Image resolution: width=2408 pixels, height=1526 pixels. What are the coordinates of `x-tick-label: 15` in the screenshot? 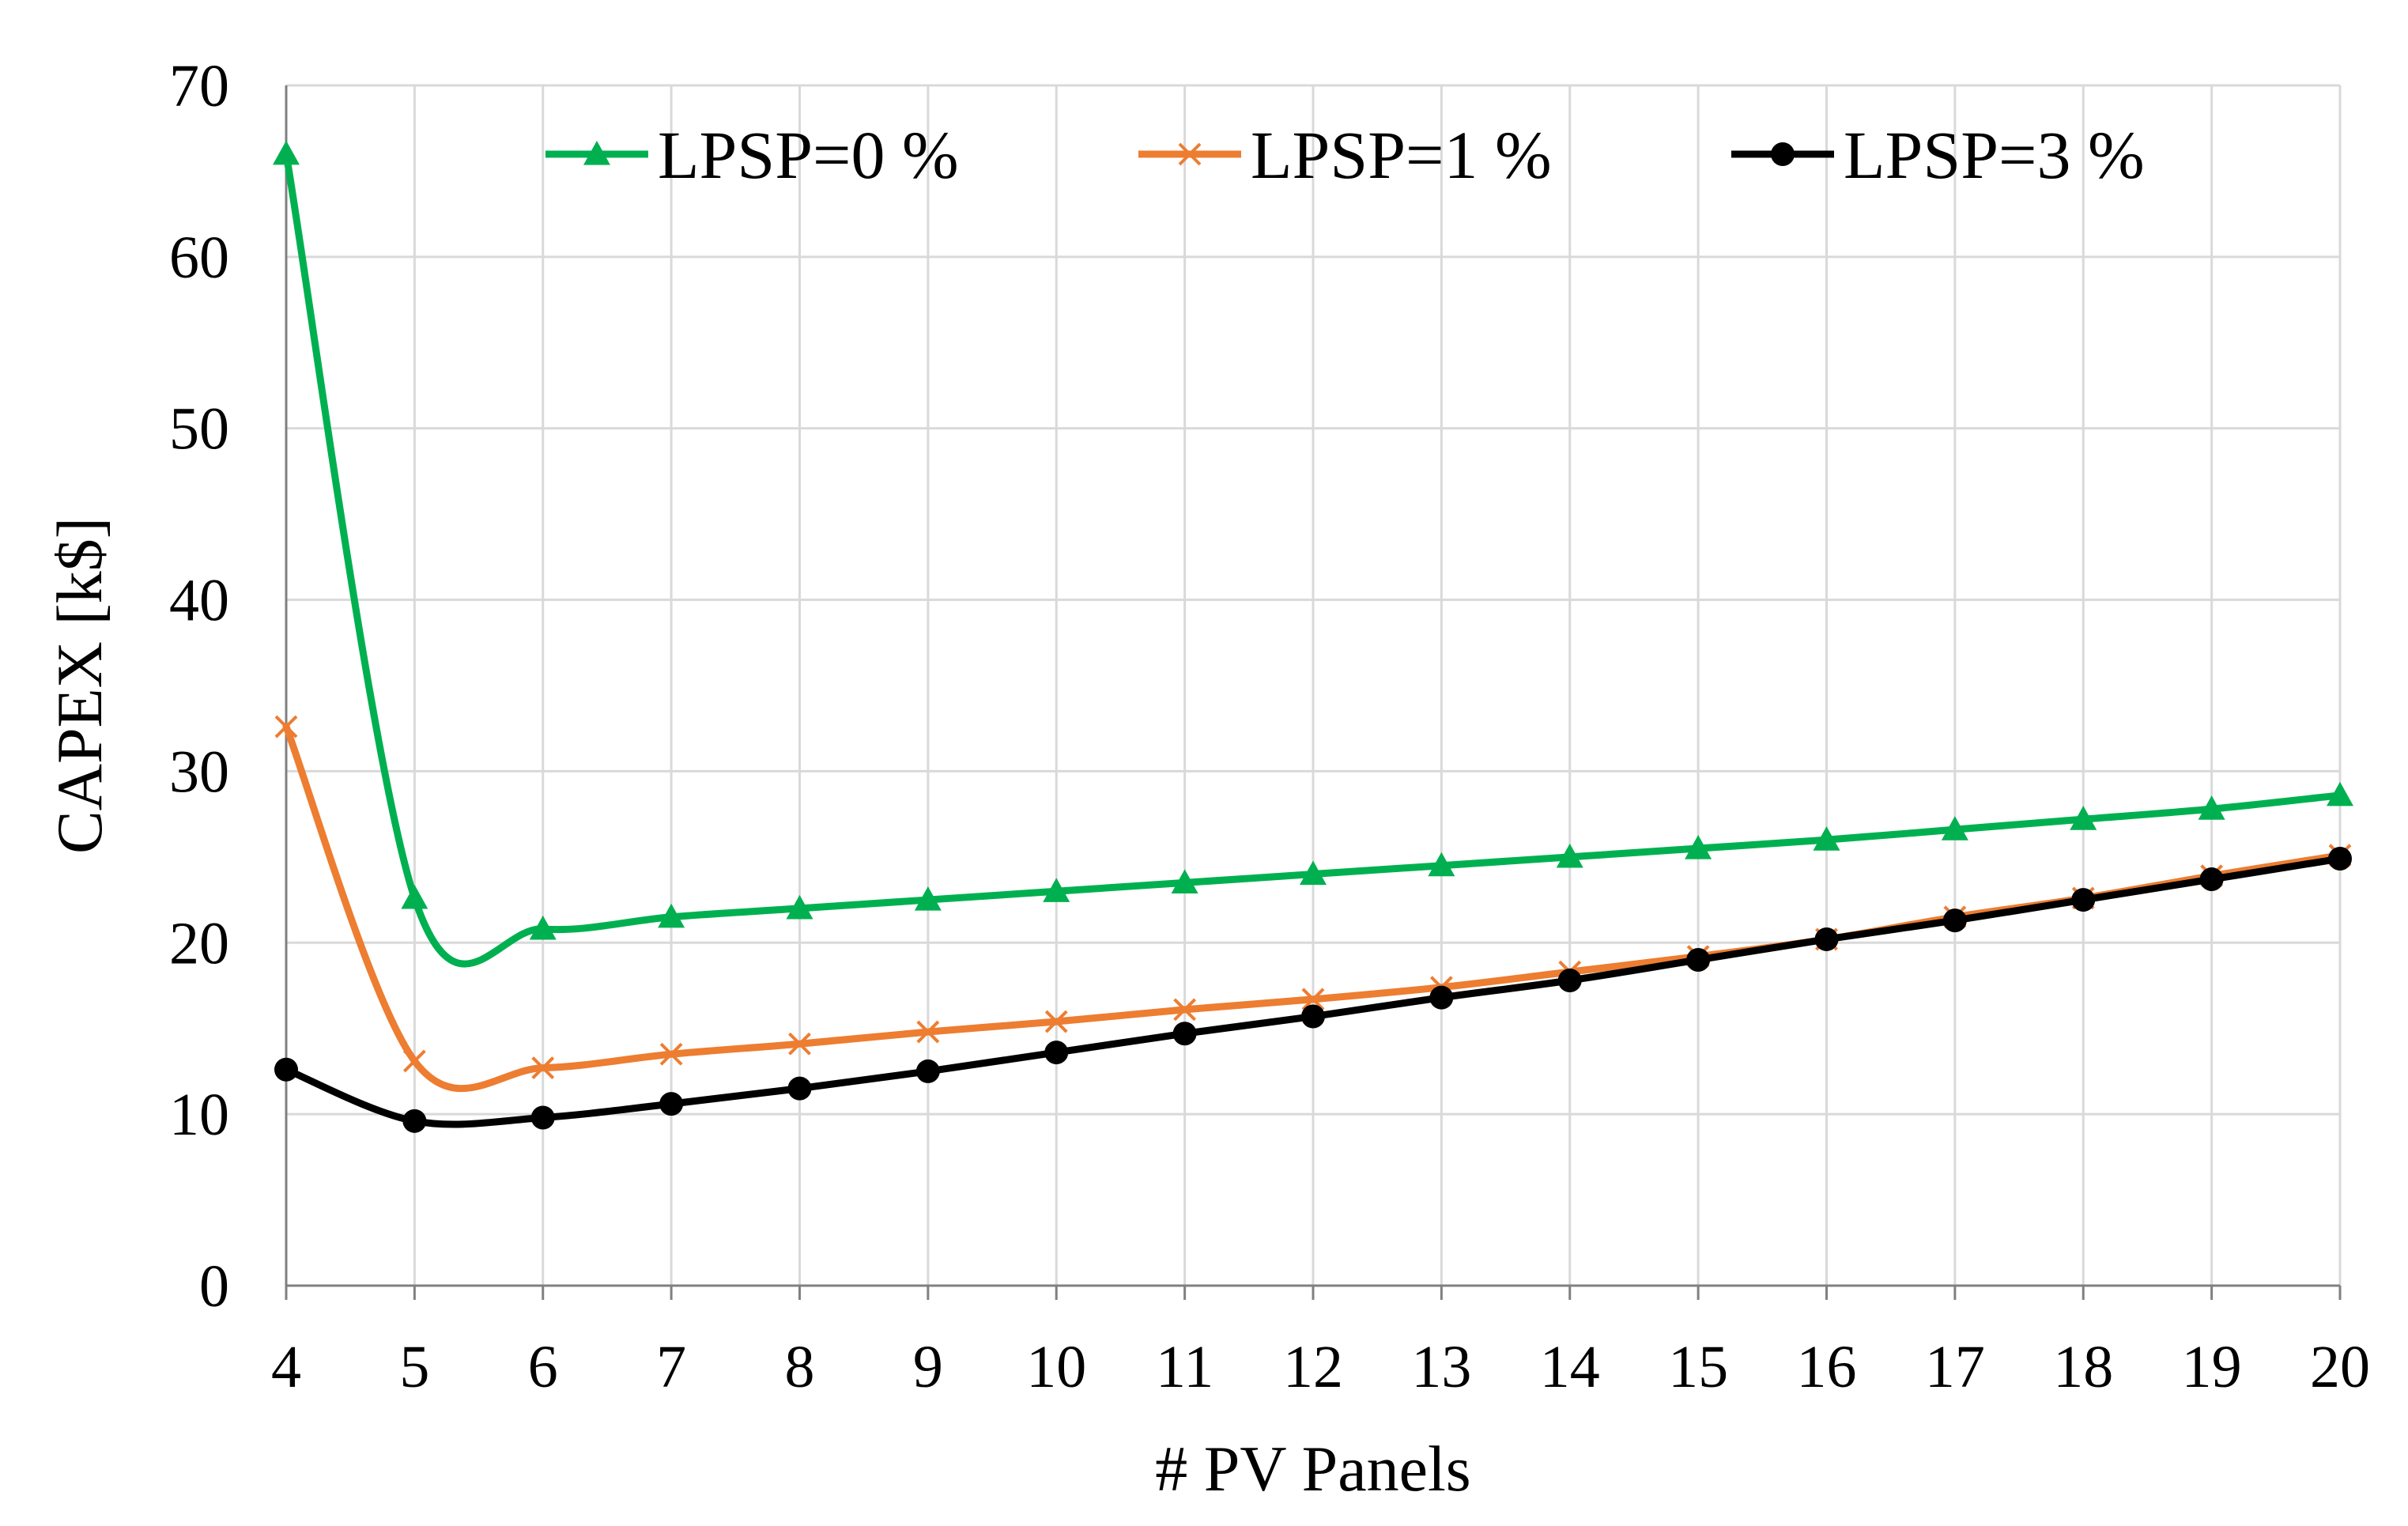 It's located at (1698, 1367).